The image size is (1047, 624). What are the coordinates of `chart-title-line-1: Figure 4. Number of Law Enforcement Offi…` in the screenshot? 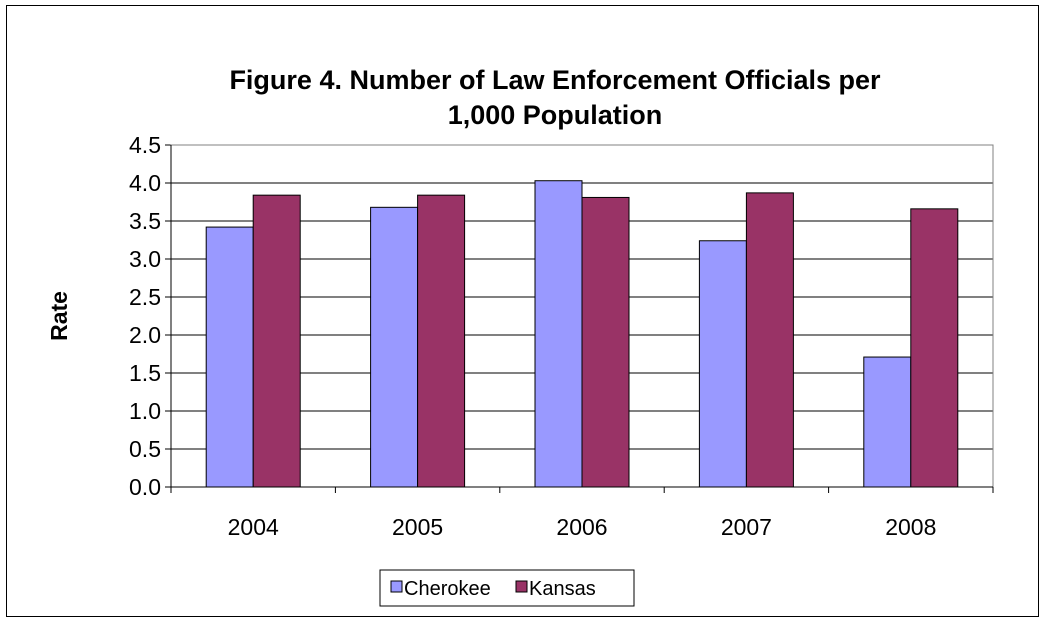 It's located at (555, 80).